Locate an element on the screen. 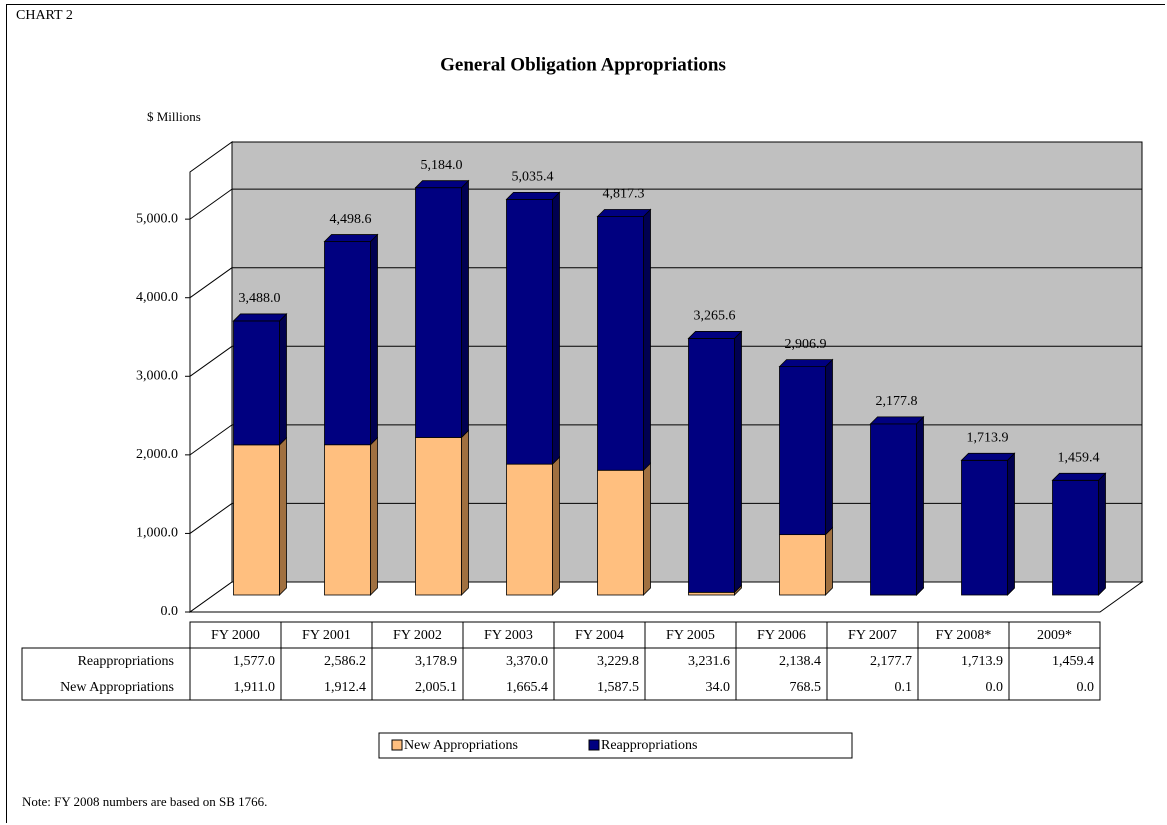 Image resolution: width=1167 pixels, height=825 pixels. x-tick-label: FY 2003 is located at coordinates (508, 635).